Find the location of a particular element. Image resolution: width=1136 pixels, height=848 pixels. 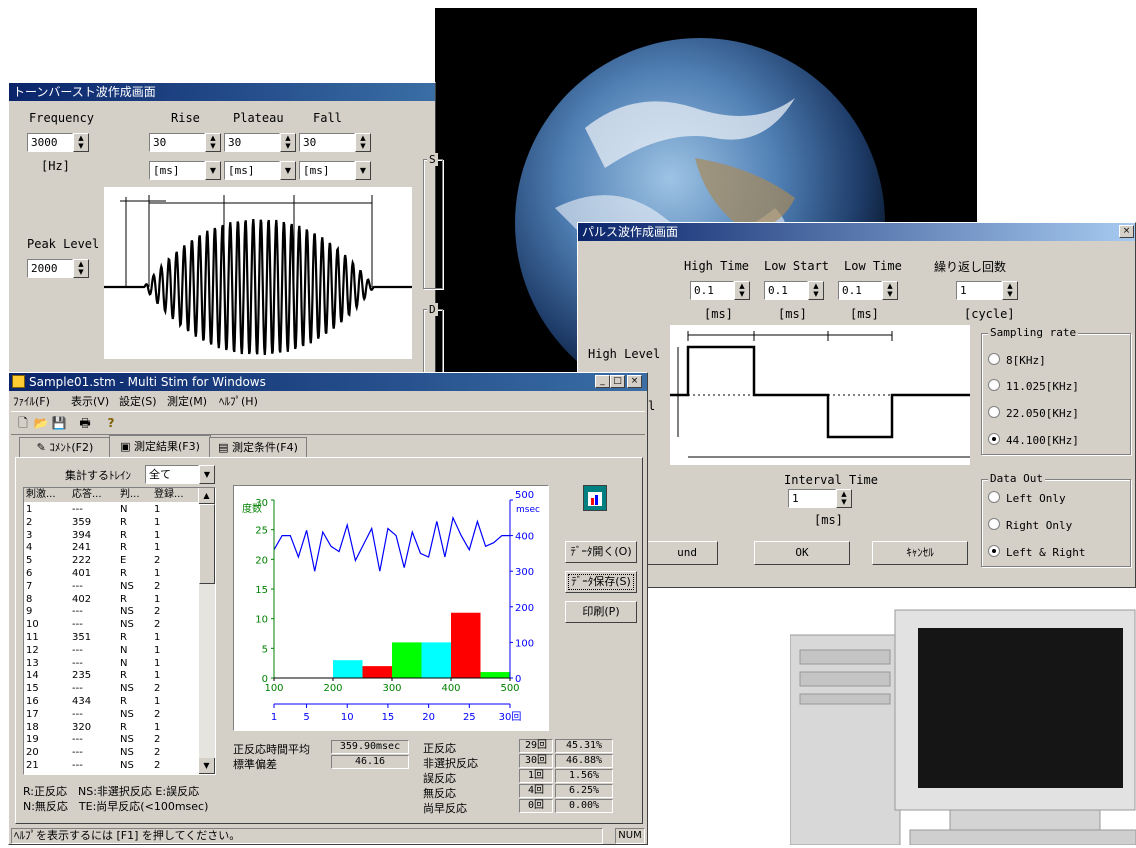

right-tick-label: 300 is located at coordinates (524, 572).